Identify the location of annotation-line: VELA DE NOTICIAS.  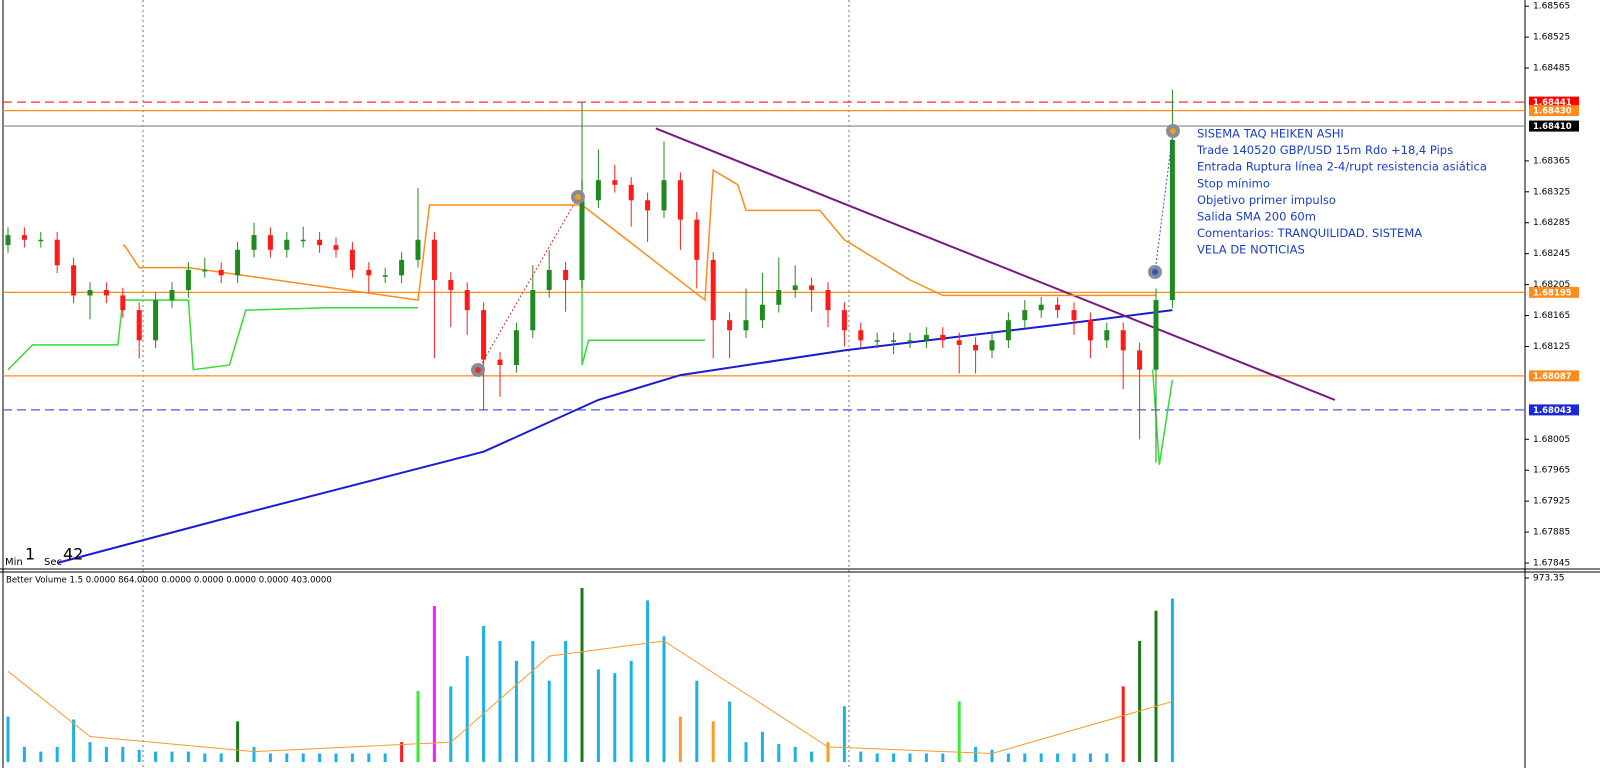
(1251, 250).